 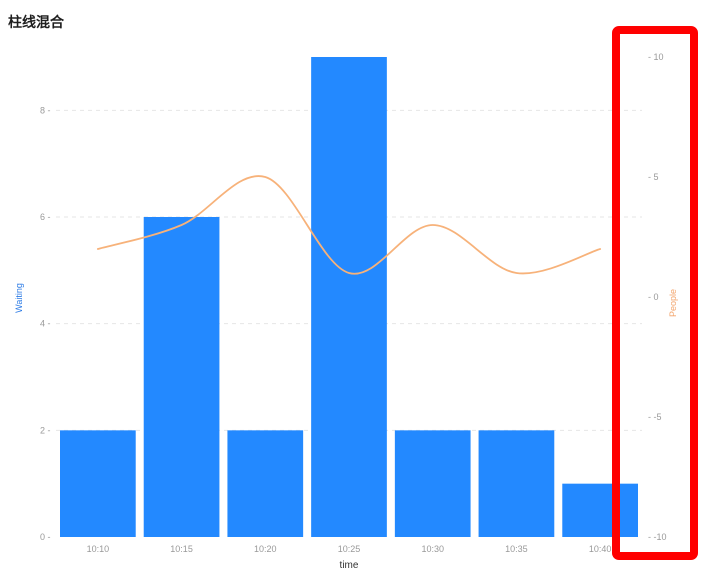 I want to click on chart-title: 柱线混合, so click(x=36, y=23).